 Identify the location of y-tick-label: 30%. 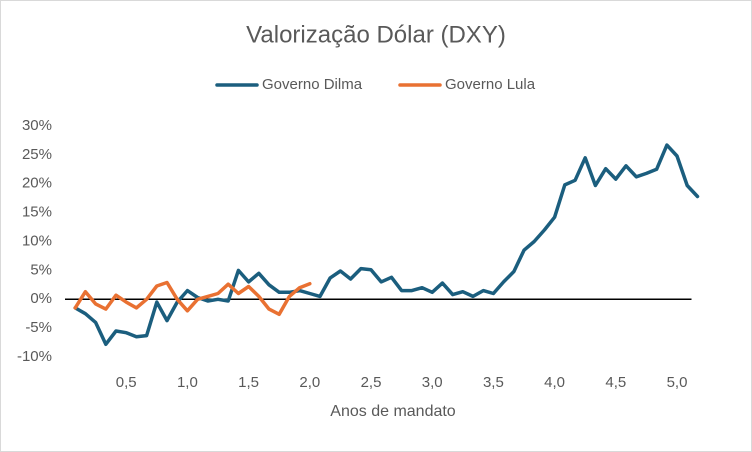
(37, 125).